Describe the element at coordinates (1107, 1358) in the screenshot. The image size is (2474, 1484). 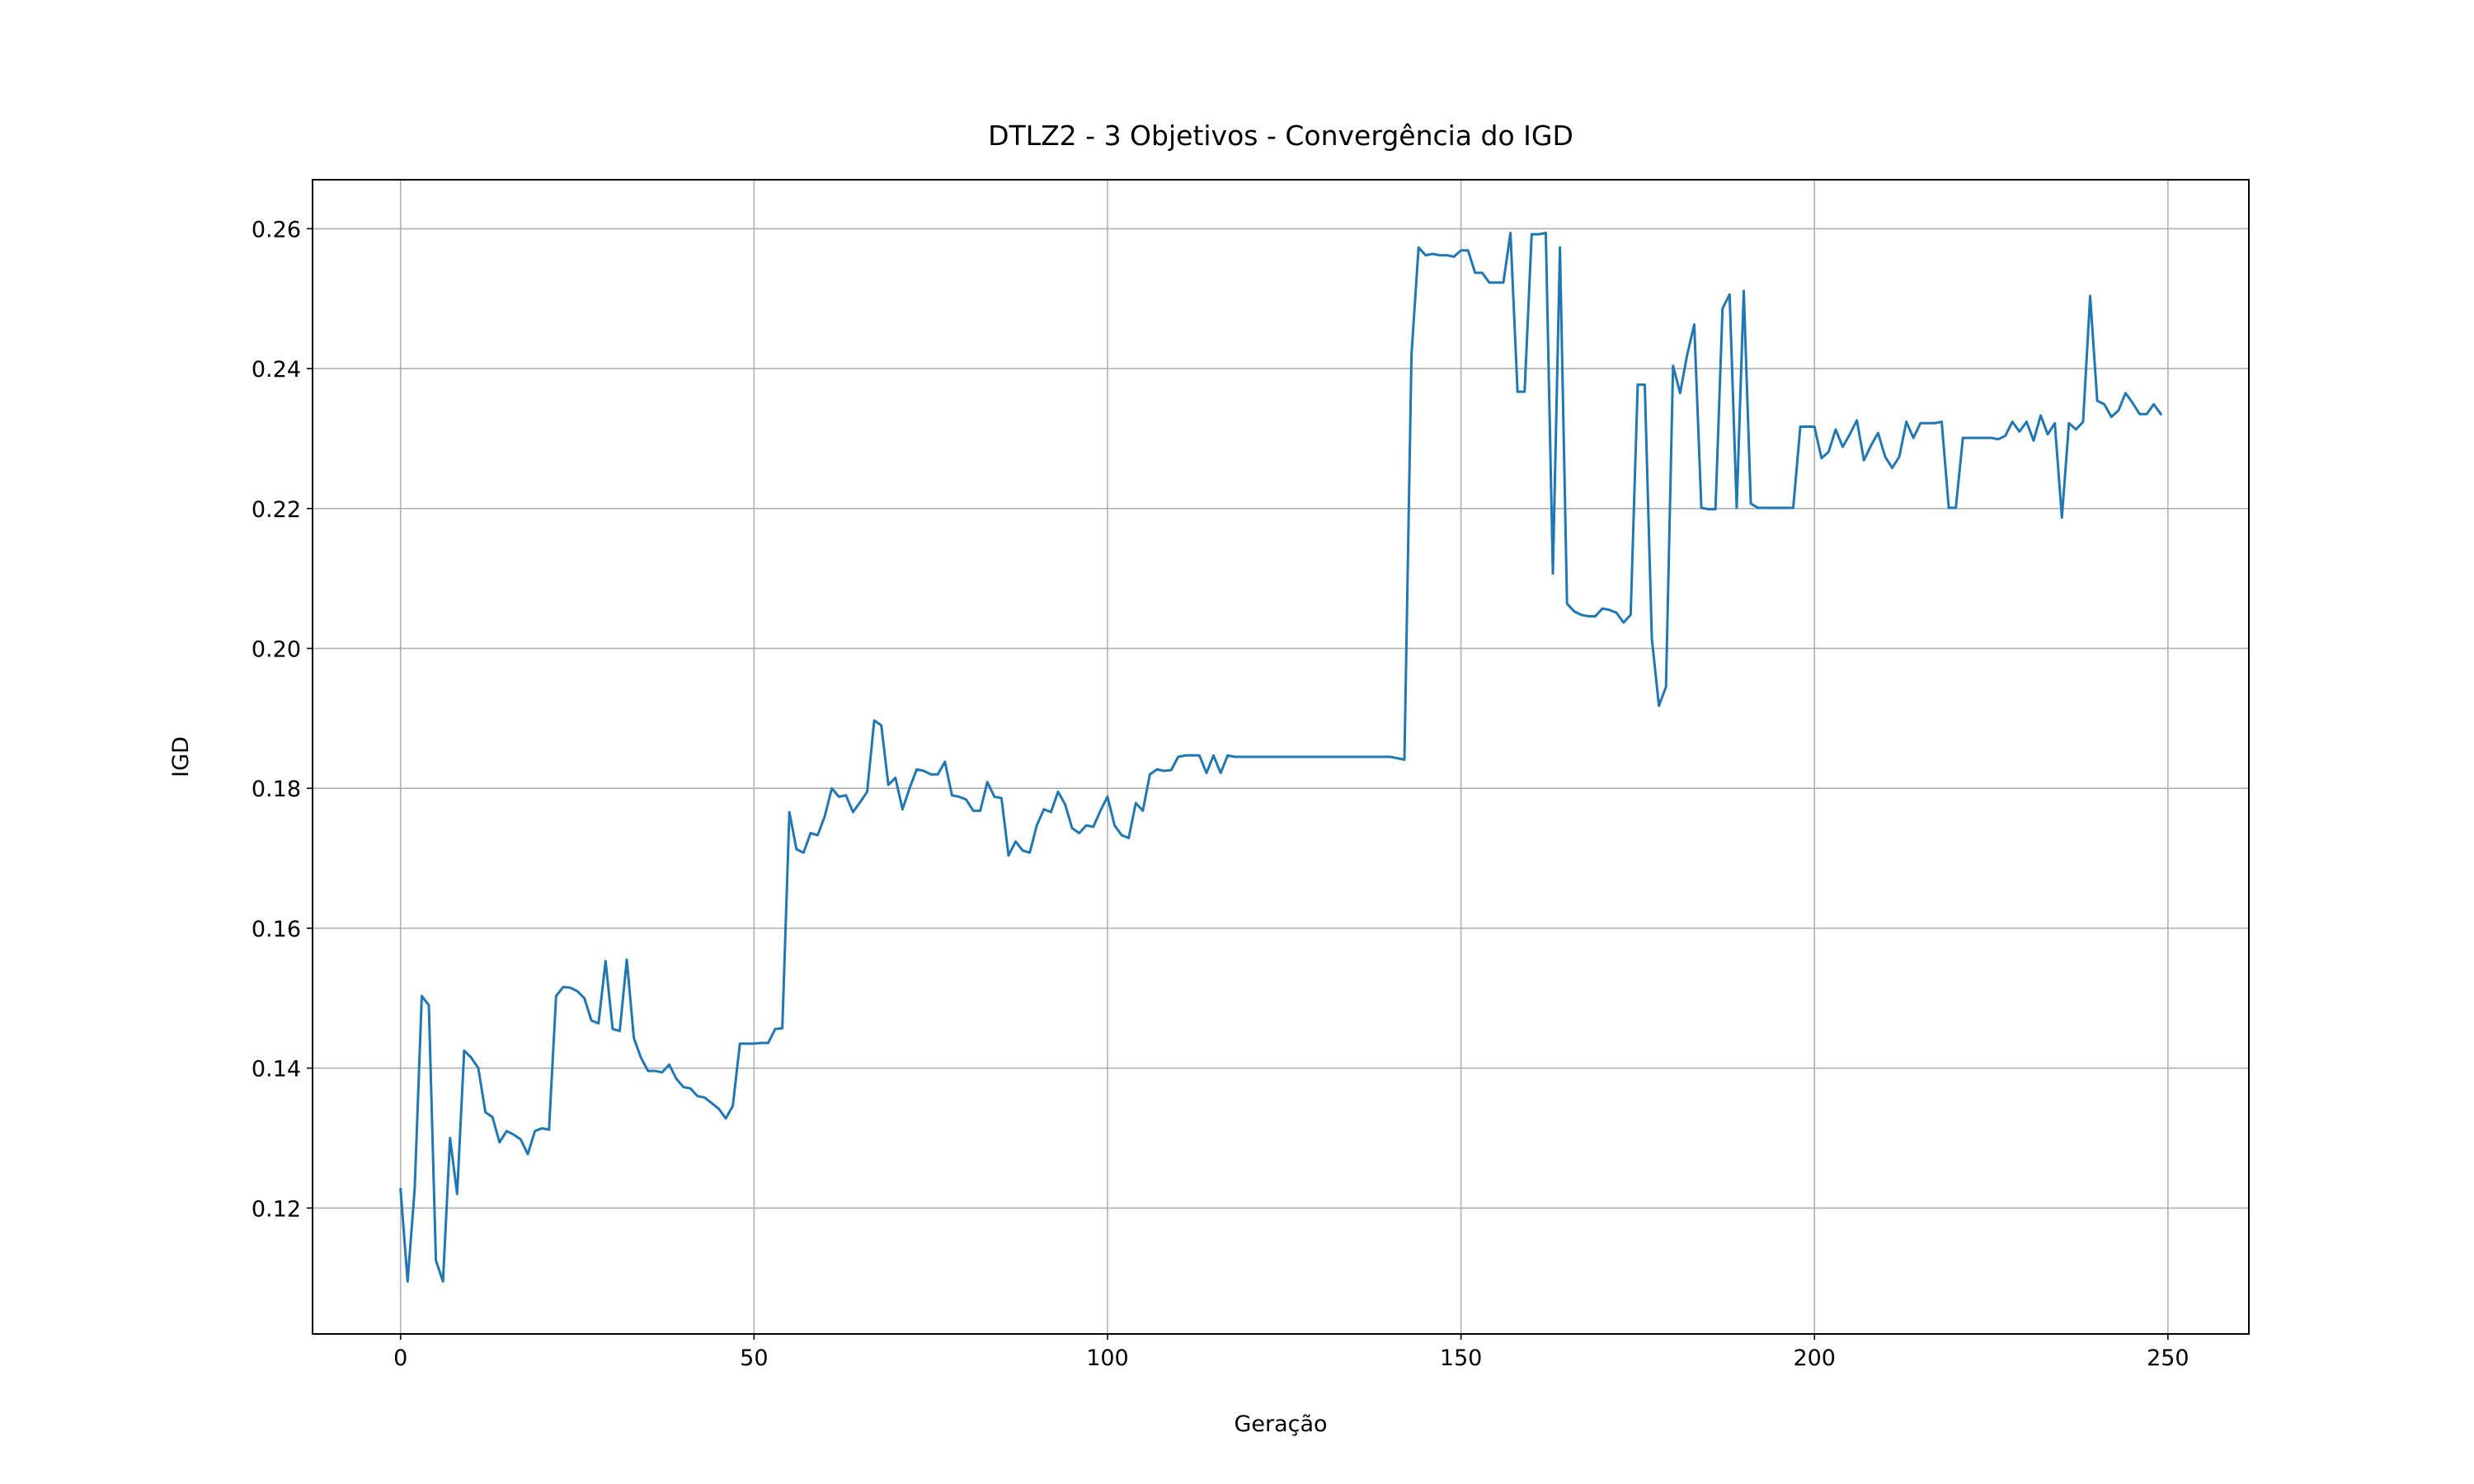
I see `x-tick-label: 100` at that location.